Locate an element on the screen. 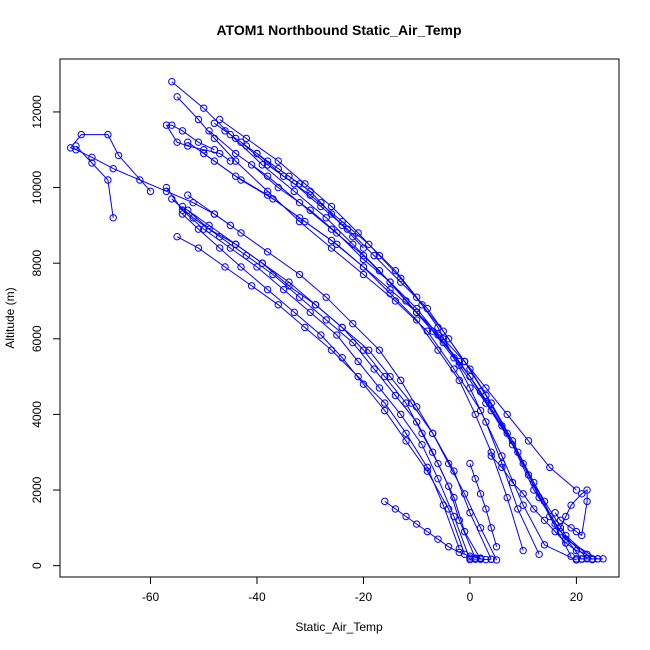  chart-title: ATOM1 Northbound Static_Air_Temp is located at coordinates (338, 30).